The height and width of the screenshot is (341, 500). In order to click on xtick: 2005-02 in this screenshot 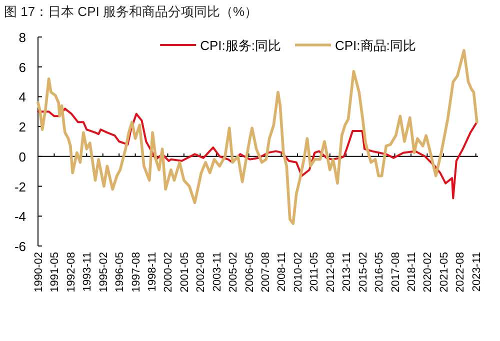, I will do `click(234, 272)`.